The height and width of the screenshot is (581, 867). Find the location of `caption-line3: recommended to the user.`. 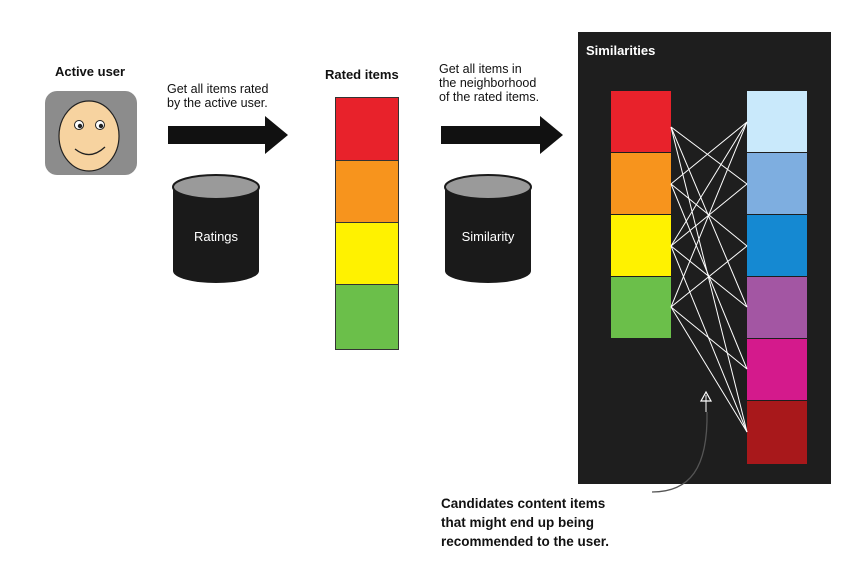

caption-line3: recommended to the user. is located at coordinates (525, 541).